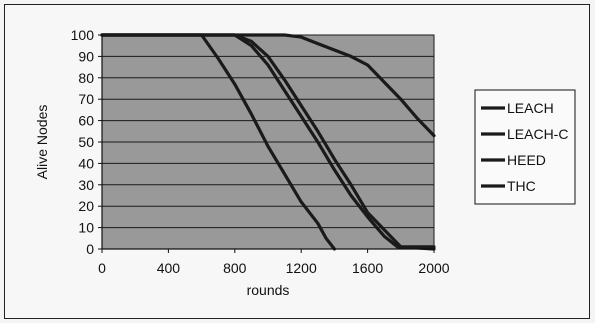 The width and height of the screenshot is (595, 323). What do you see at coordinates (90, 249) in the screenshot?
I see `y-tick-label-0: 0` at bounding box center [90, 249].